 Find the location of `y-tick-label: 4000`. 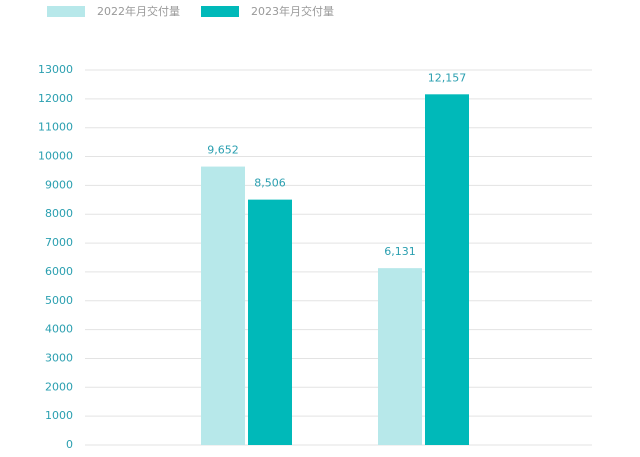

y-tick-label: 4000 is located at coordinates (59, 329).